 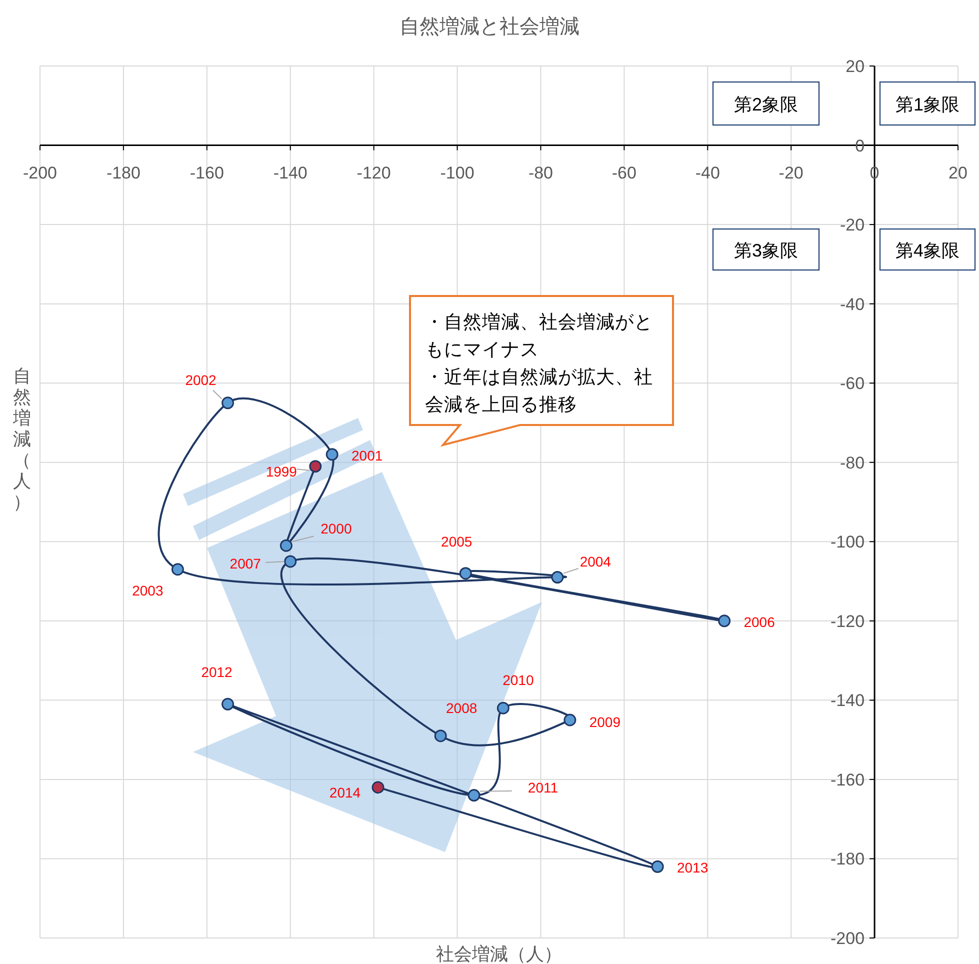 I want to click on annotation: 2006, so click(x=760, y=622).